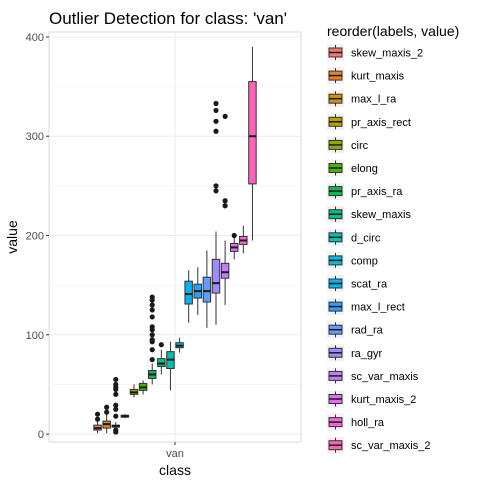 This screenshot has height=487, width=478. I want to click on box-rad_ra, so click(207, 289).